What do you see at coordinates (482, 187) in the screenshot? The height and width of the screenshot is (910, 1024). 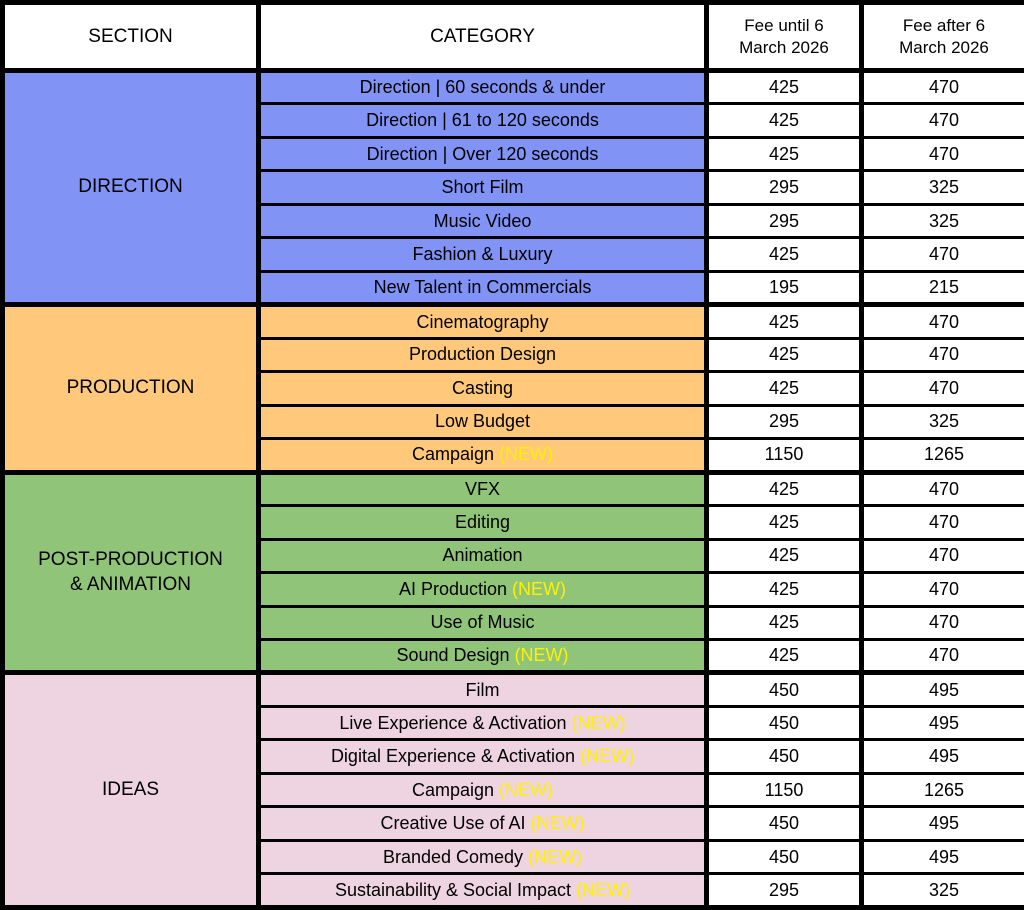 I see `category-label: Short Film` at bounding box center [482, 187].